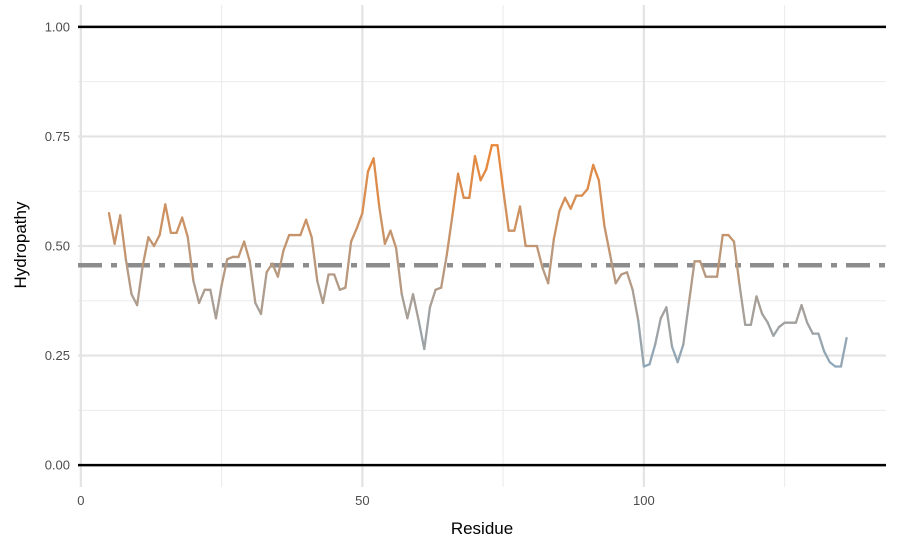 The width and height of the screenshot is (908, 546). What do you see at coordinates (57, 136) in the screenshot?
I see `y-tick-label: 0.75` at bounding box center [57, 136].